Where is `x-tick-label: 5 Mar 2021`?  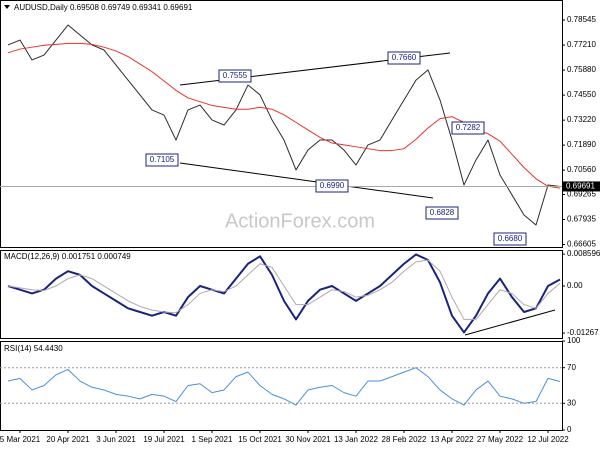
x-tick-label: 5 Mar 2021 is located at coordinates (20, 439).